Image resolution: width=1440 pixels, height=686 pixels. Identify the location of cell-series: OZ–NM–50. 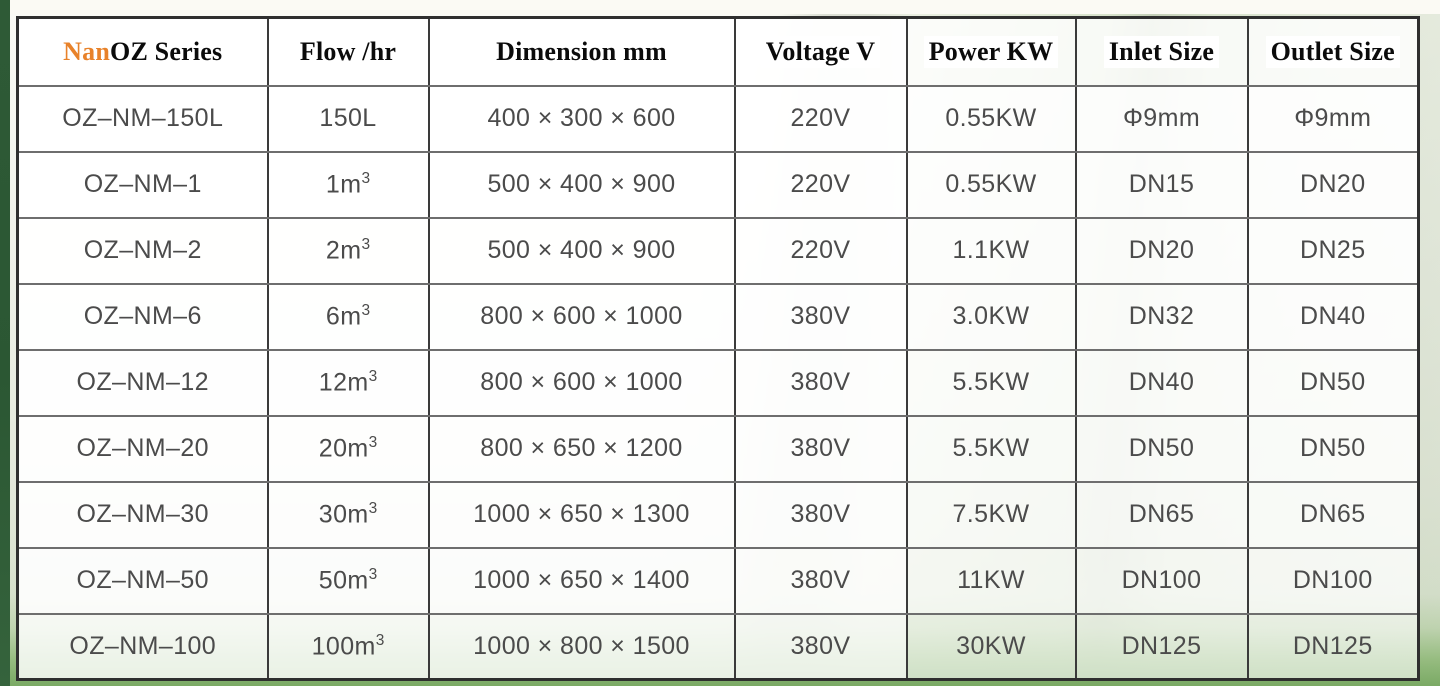
(143, 581).